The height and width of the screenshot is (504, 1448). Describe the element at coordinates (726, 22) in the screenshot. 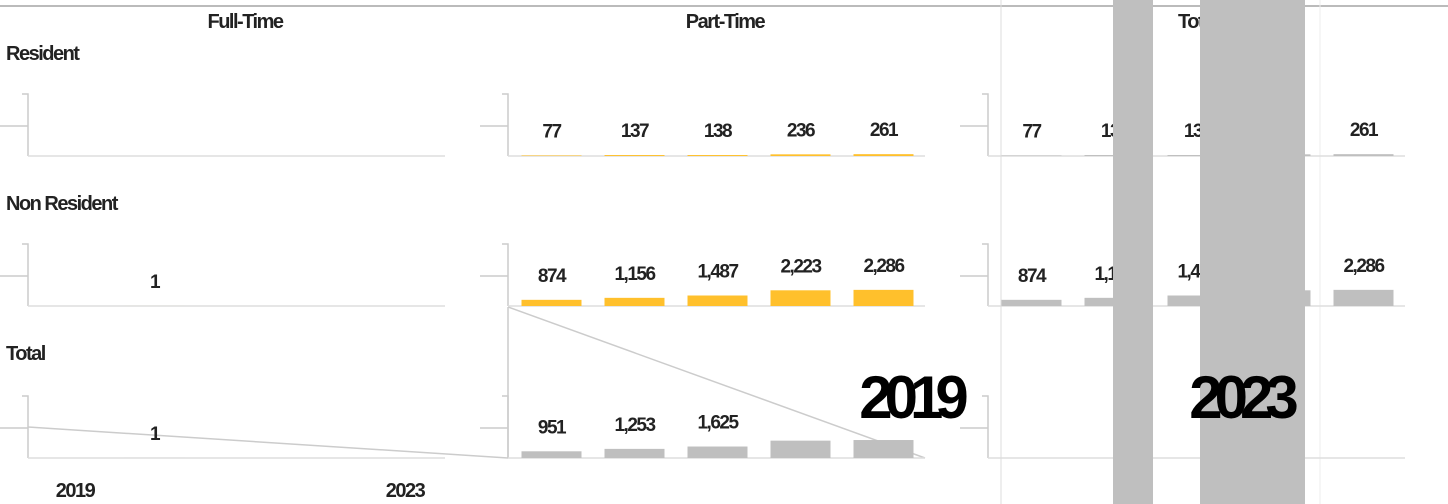

I see `column-header: Part-Time` at that location.